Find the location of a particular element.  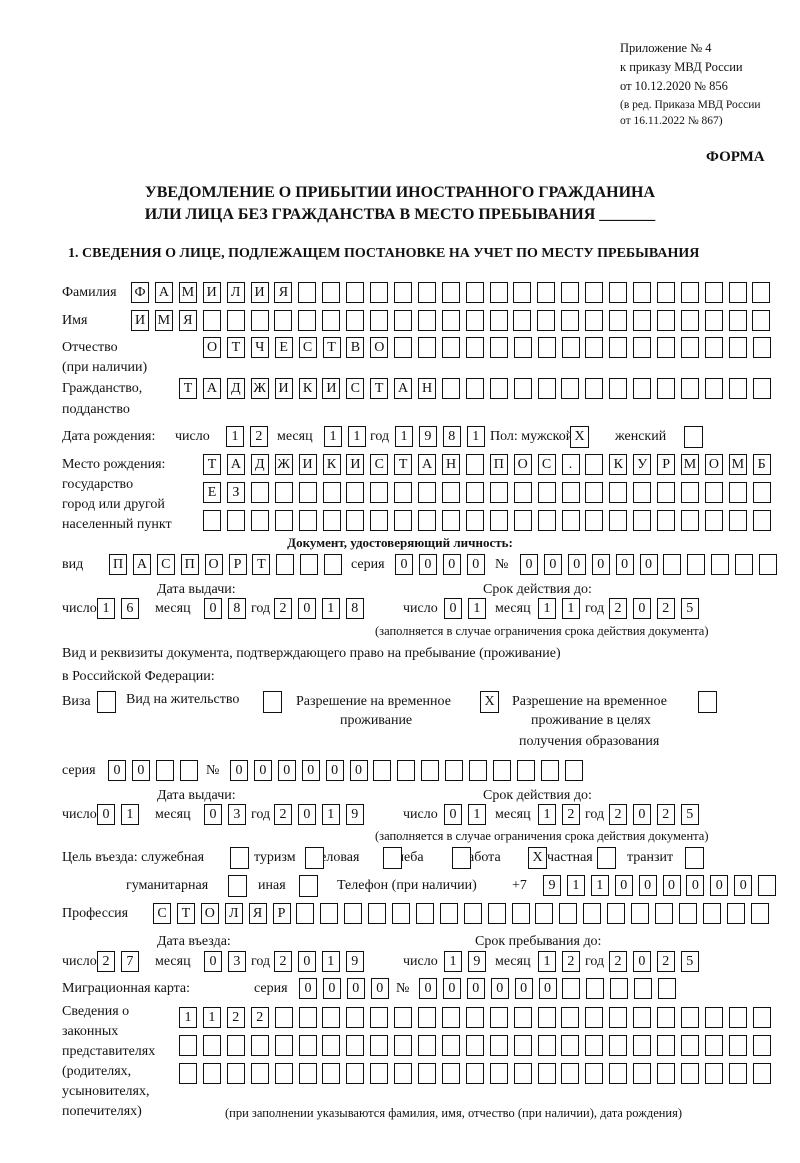

birthplace-cell: Н is located at coordinates (451, 464).